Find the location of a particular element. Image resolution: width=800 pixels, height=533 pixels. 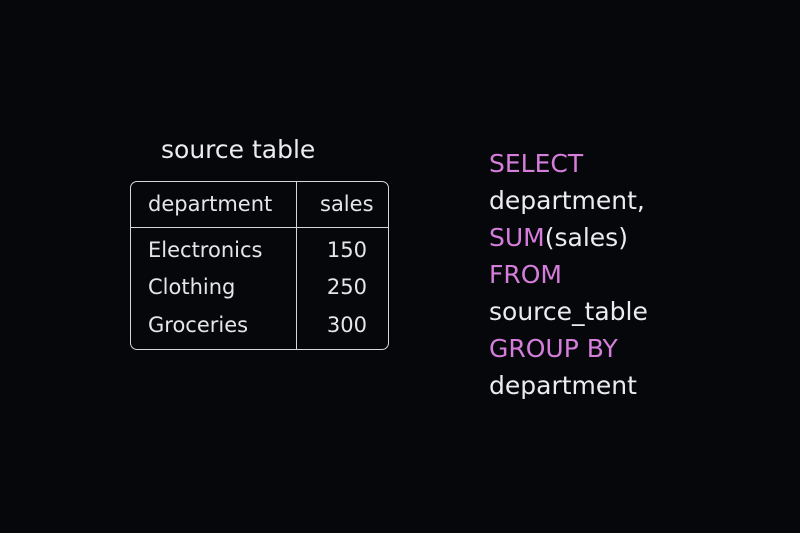

group-column: department is located at coordinates (563, 385).